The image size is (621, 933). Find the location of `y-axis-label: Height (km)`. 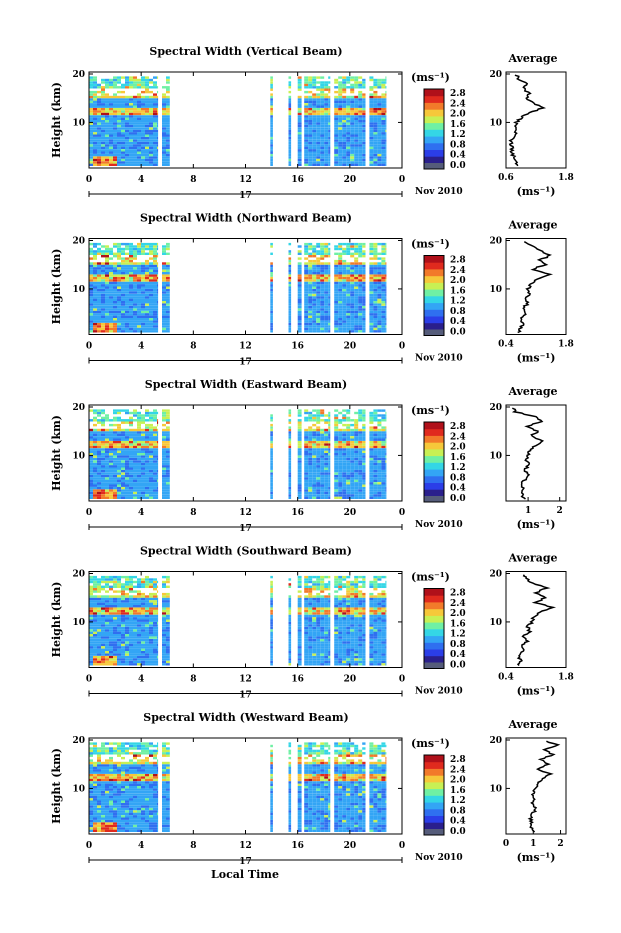

y-axis-label: Height (km) is located at coordinates (56, 620).